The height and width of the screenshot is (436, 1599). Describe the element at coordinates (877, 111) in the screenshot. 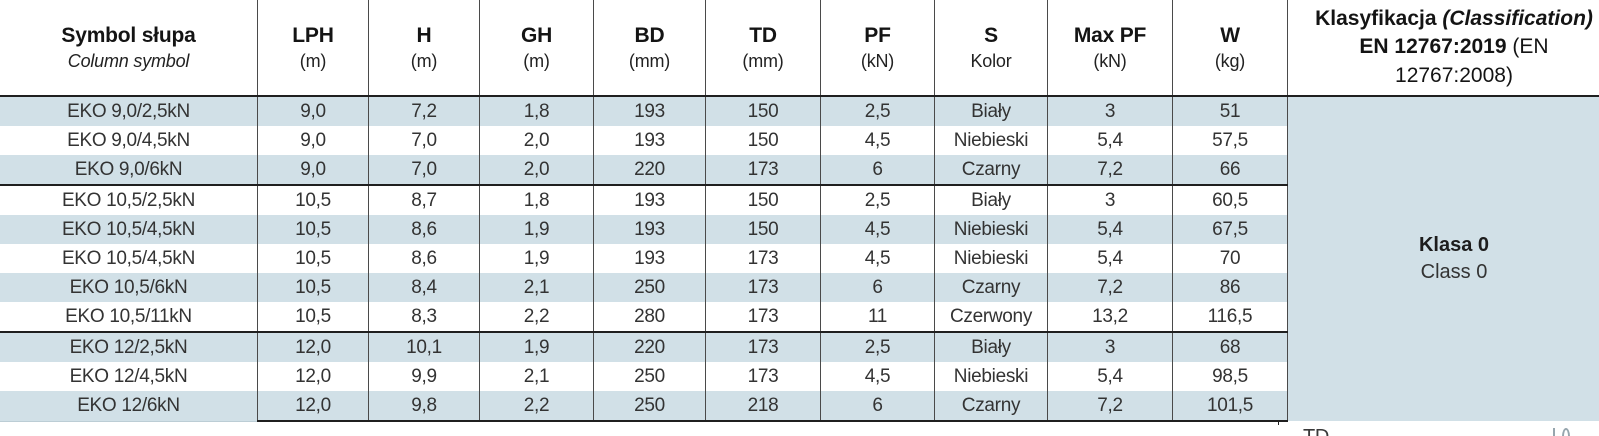

I see `cell-pf: 2,5` at that location.